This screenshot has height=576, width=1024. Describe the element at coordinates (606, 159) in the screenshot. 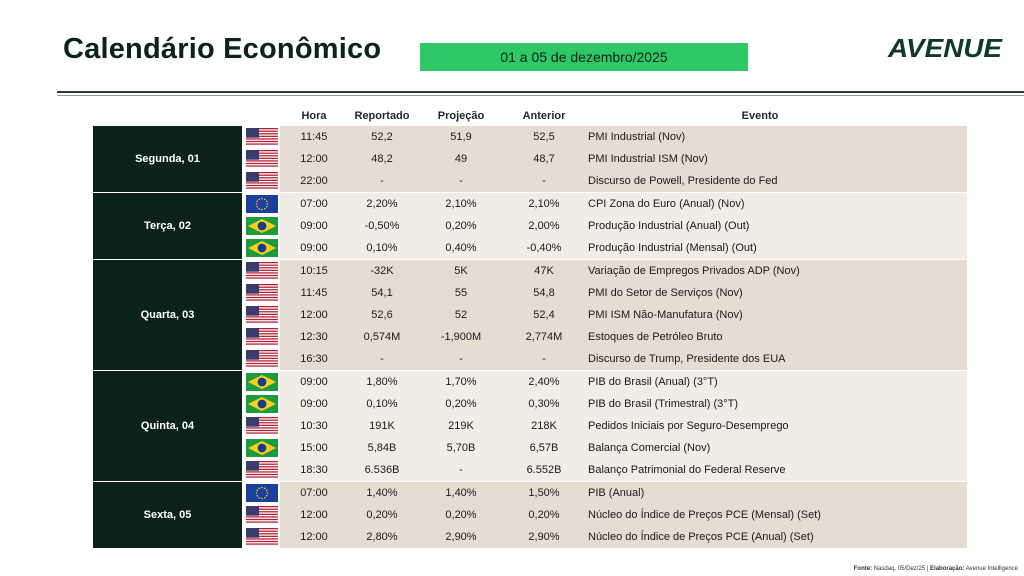

I see `table-row: 12:00 48,2 49 48,7 PMI Industrial ISM (Nov)` at that location.